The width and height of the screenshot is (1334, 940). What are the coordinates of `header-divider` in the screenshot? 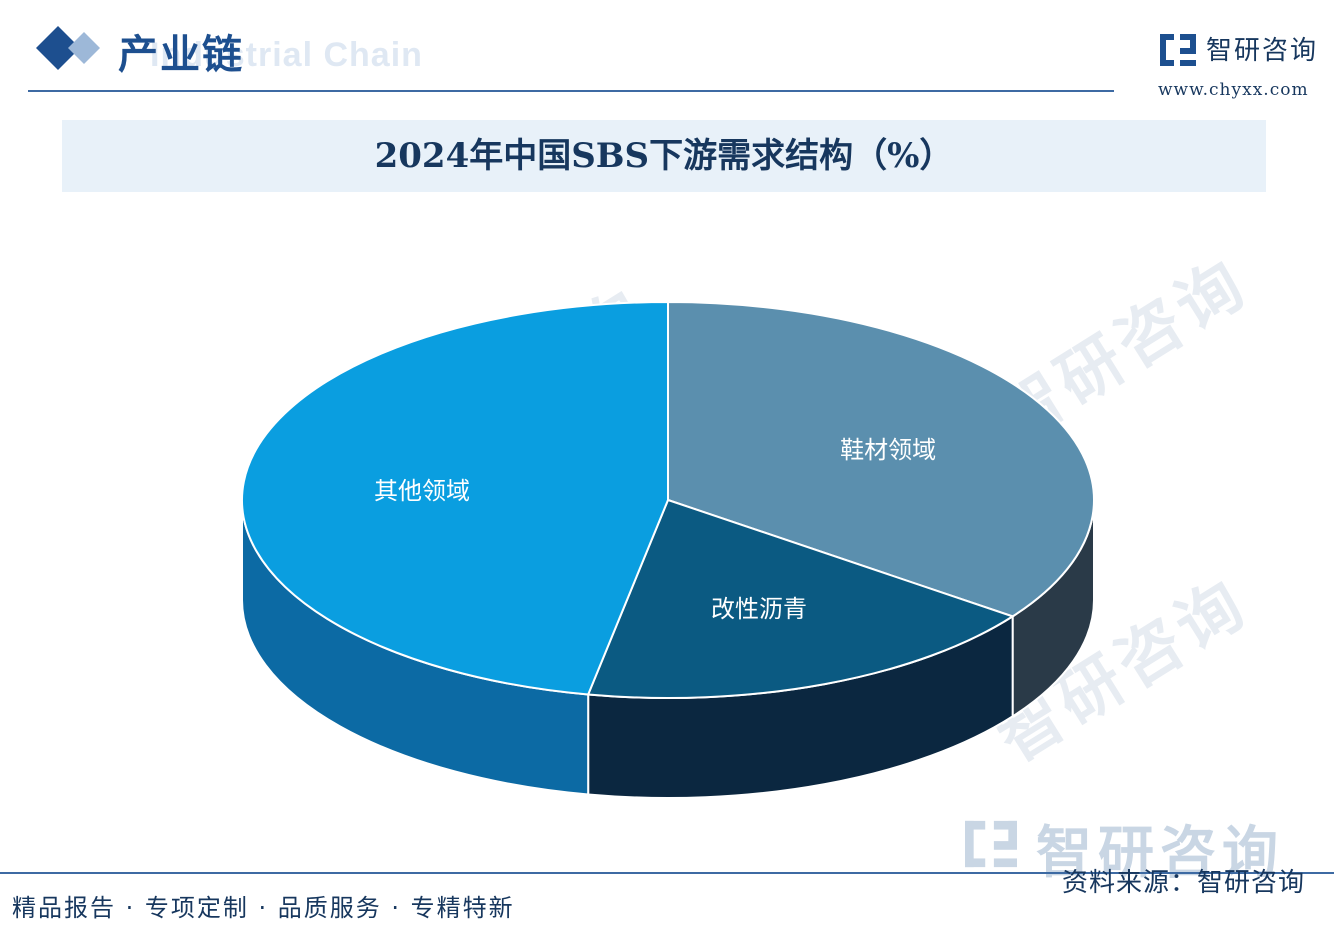 It's located at (571, 91).